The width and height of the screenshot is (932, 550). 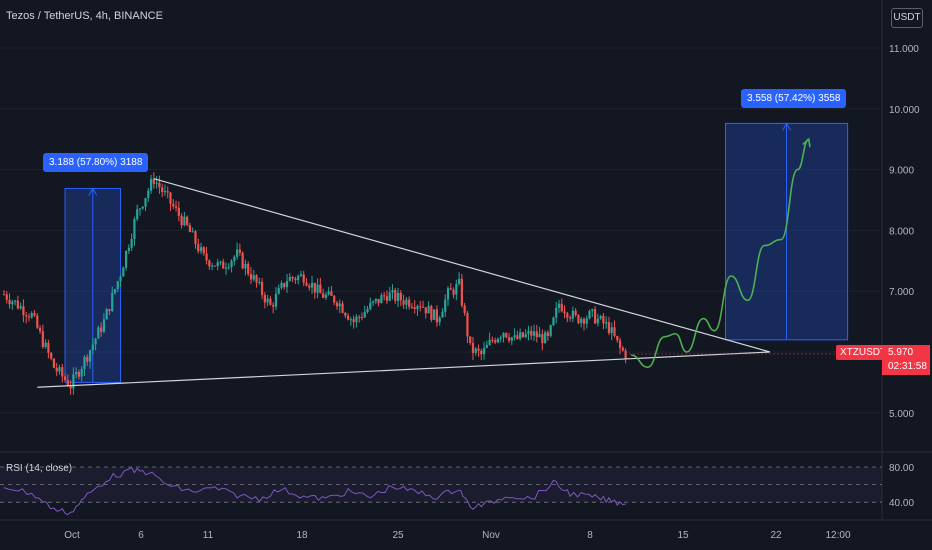 What do you see at coordinates (907, 18) in the screenshot?
I see `currency-button: USDT` at bounding box center [907, 18].